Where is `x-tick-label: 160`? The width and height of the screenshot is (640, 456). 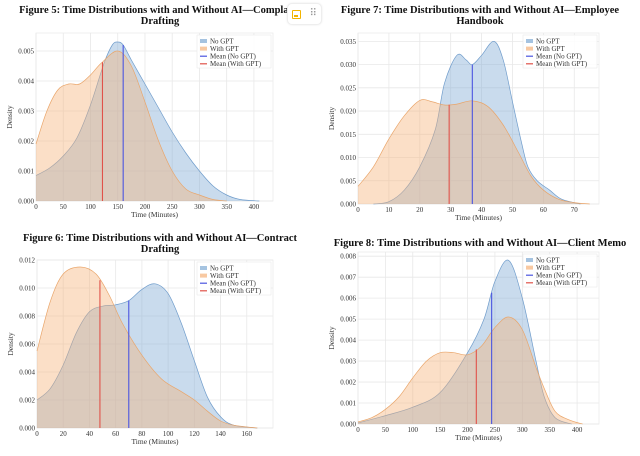
x-tick-label: 160 is located at coordinates (247, 434).